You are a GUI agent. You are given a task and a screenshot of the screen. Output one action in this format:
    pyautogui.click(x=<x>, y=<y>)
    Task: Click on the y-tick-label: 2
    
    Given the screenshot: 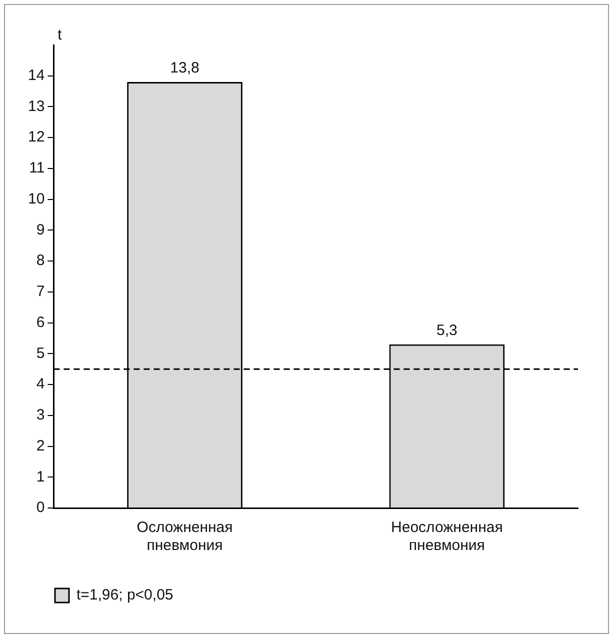 What is the action you would take?
    pyautogui.click(x=40, y=445)
    